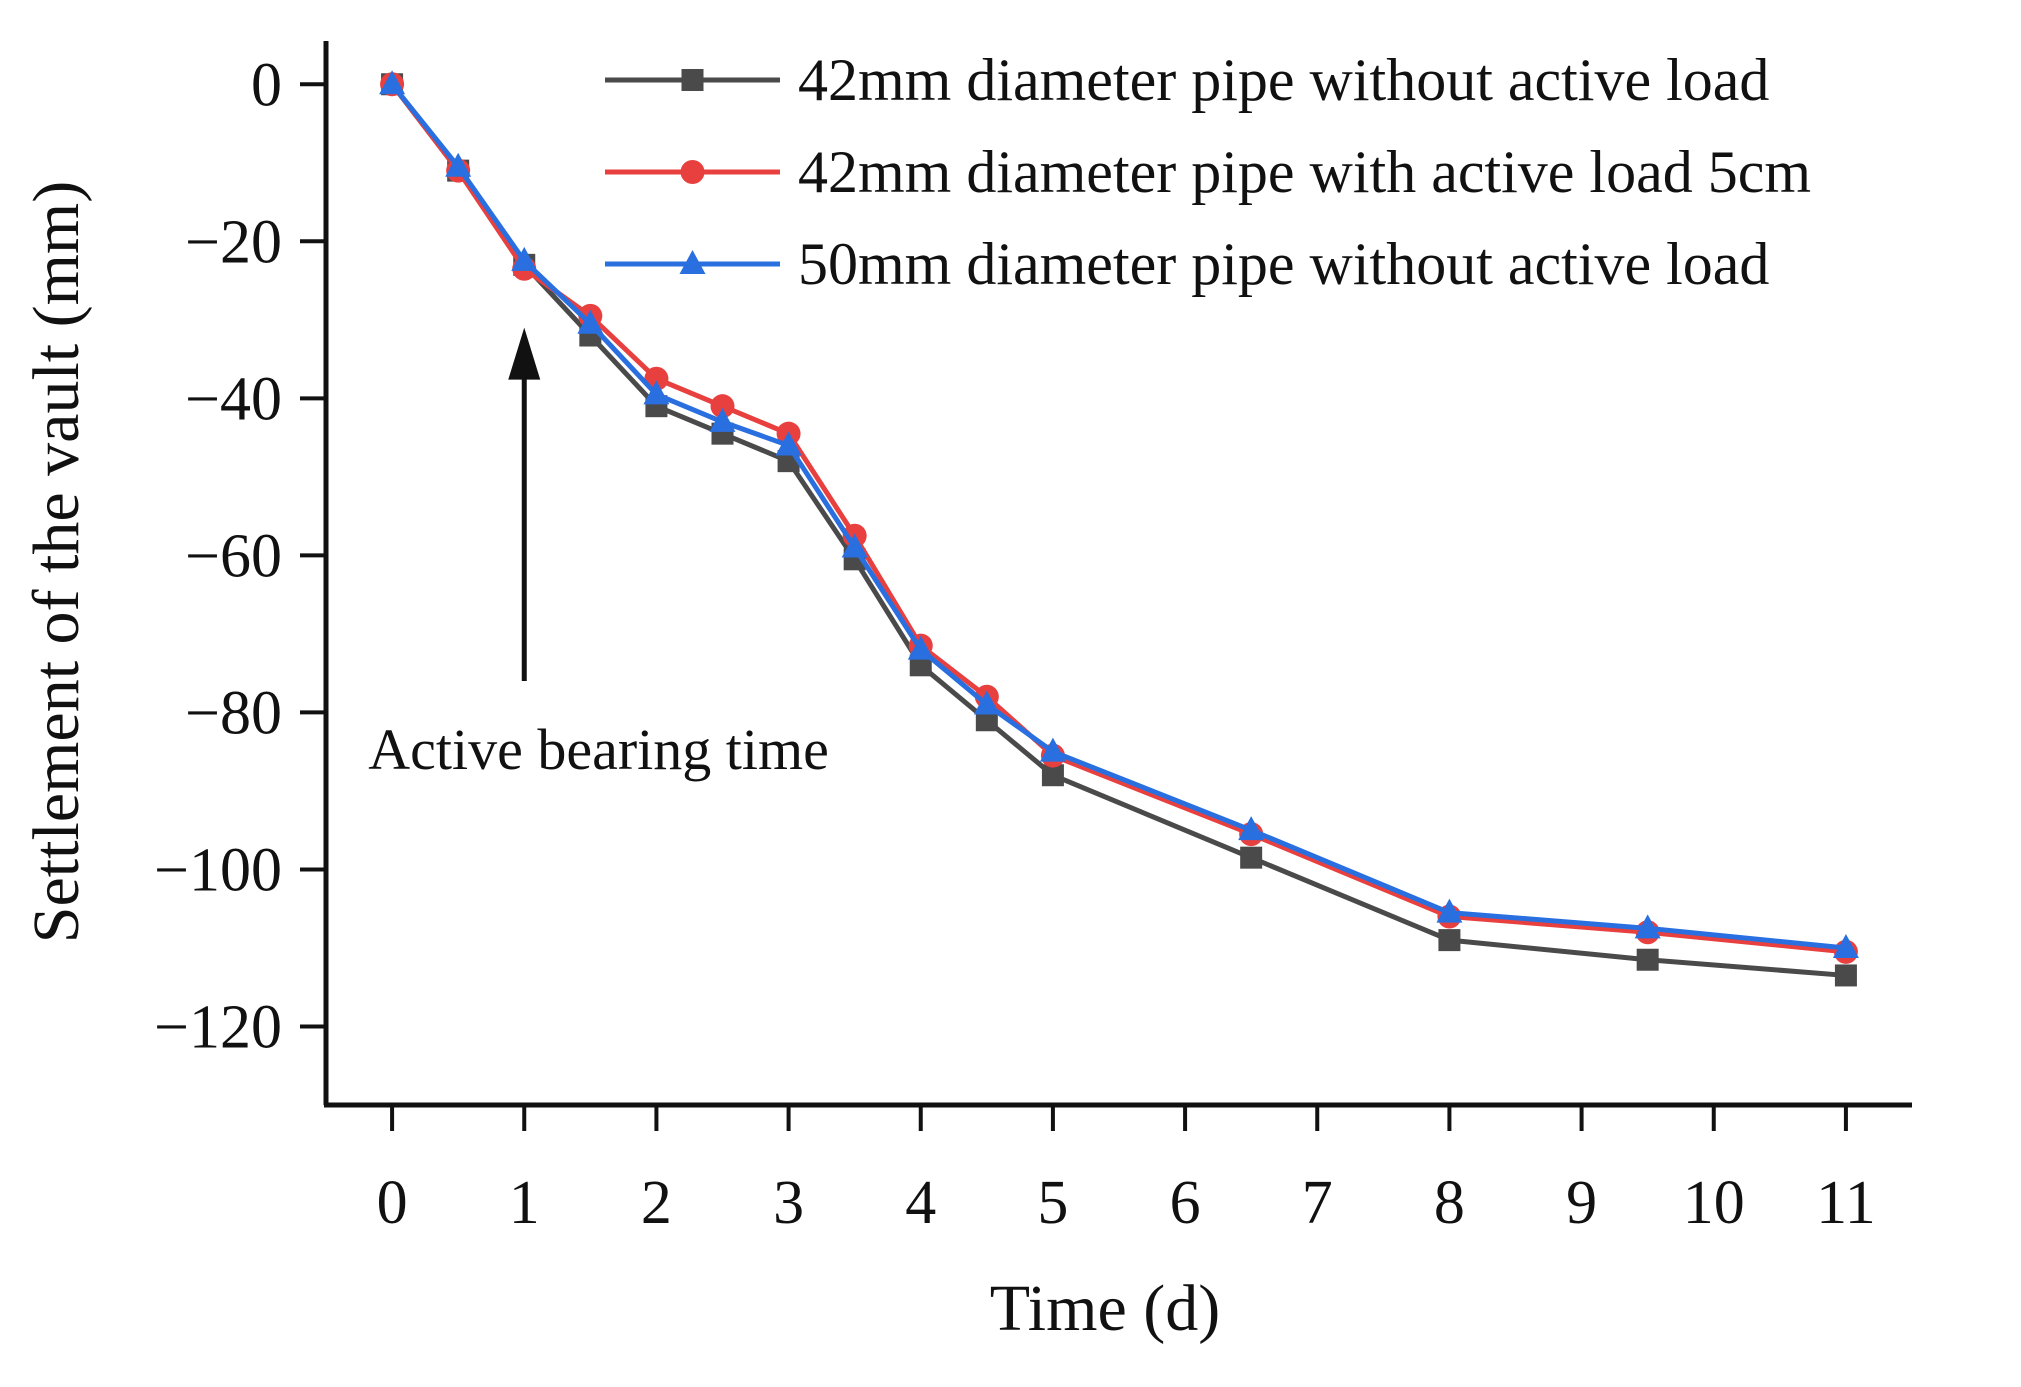  I want to click on legend-item: 42mm diameter pipe with active load 5cm, so click(1208, 172).